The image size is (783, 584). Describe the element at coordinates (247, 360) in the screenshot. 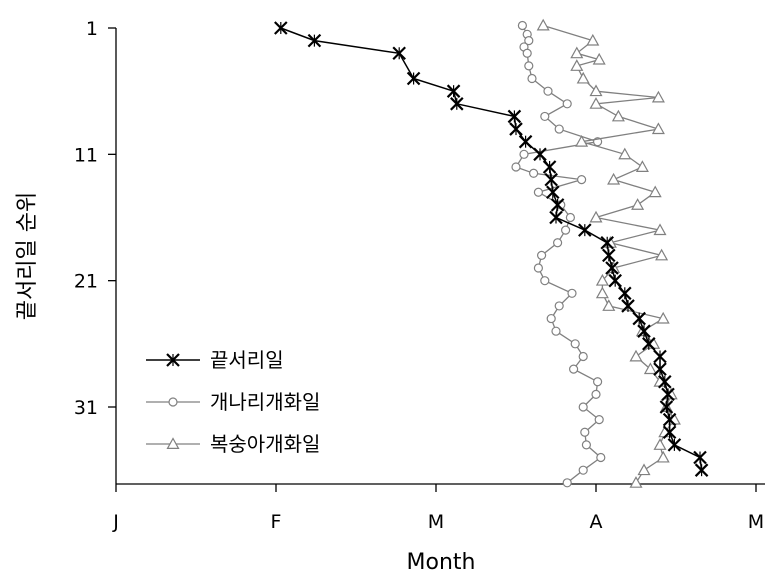

I see `legend-label: 끝서리일` at that location.